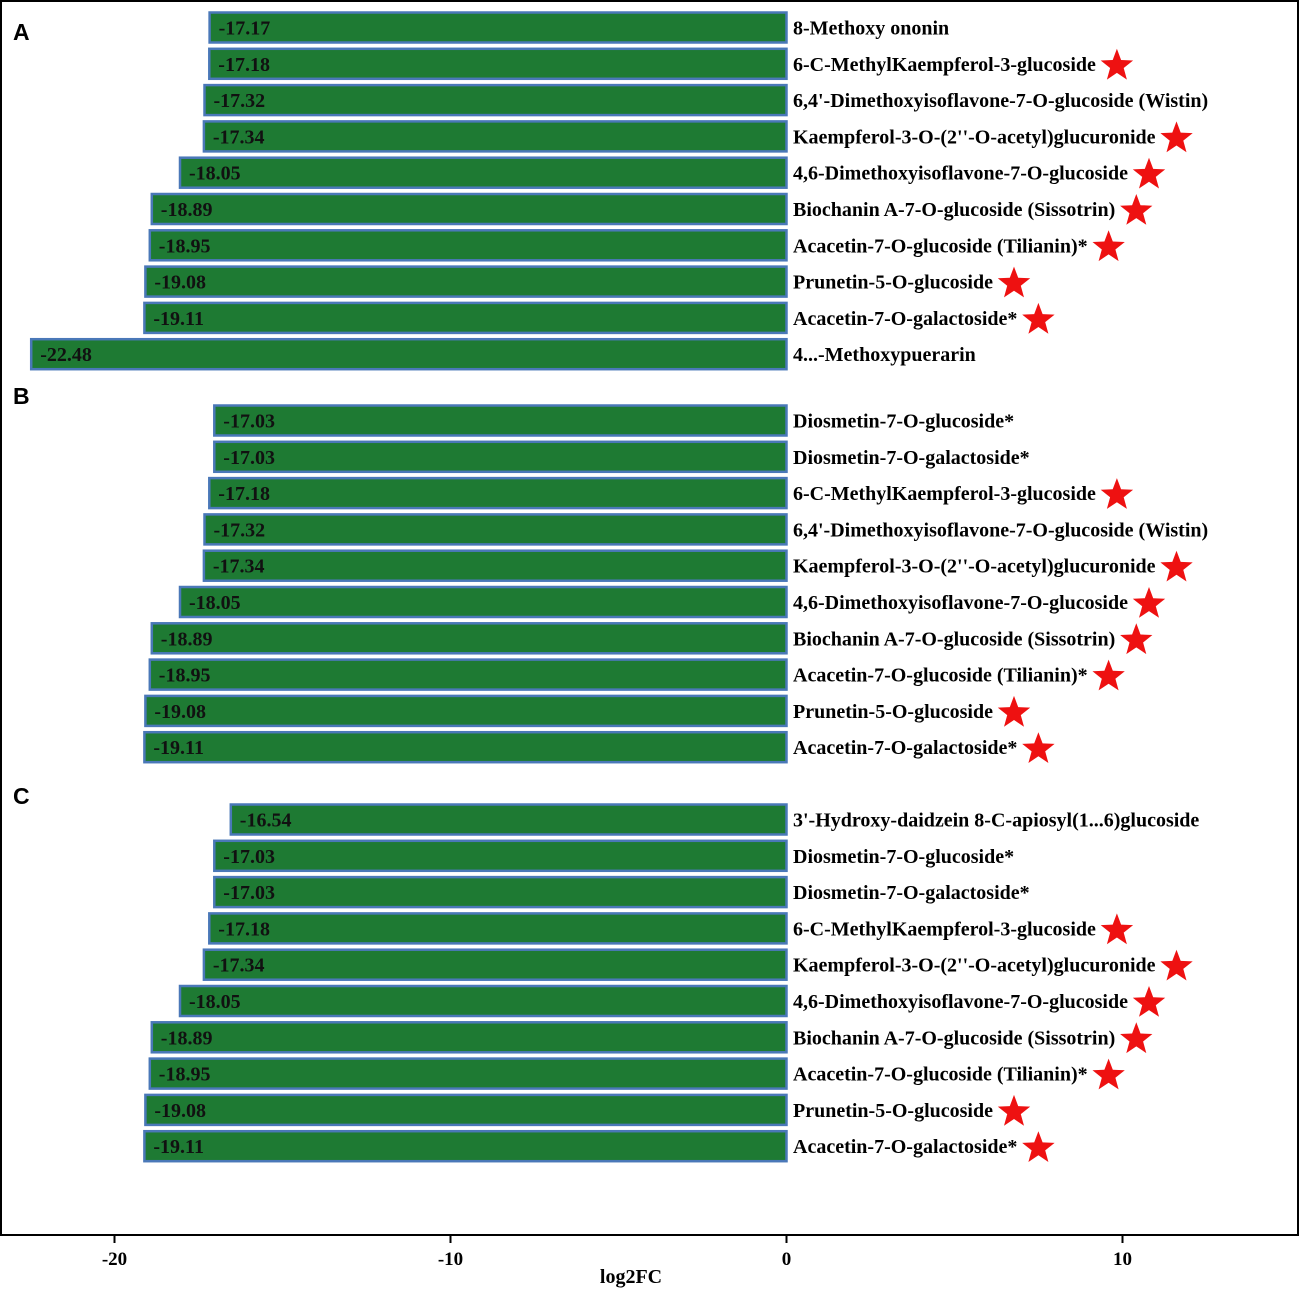 The height and width of the screenshot is (1292, 1299). I want to click on bar-value-label: -17.17, so click(245, 29).